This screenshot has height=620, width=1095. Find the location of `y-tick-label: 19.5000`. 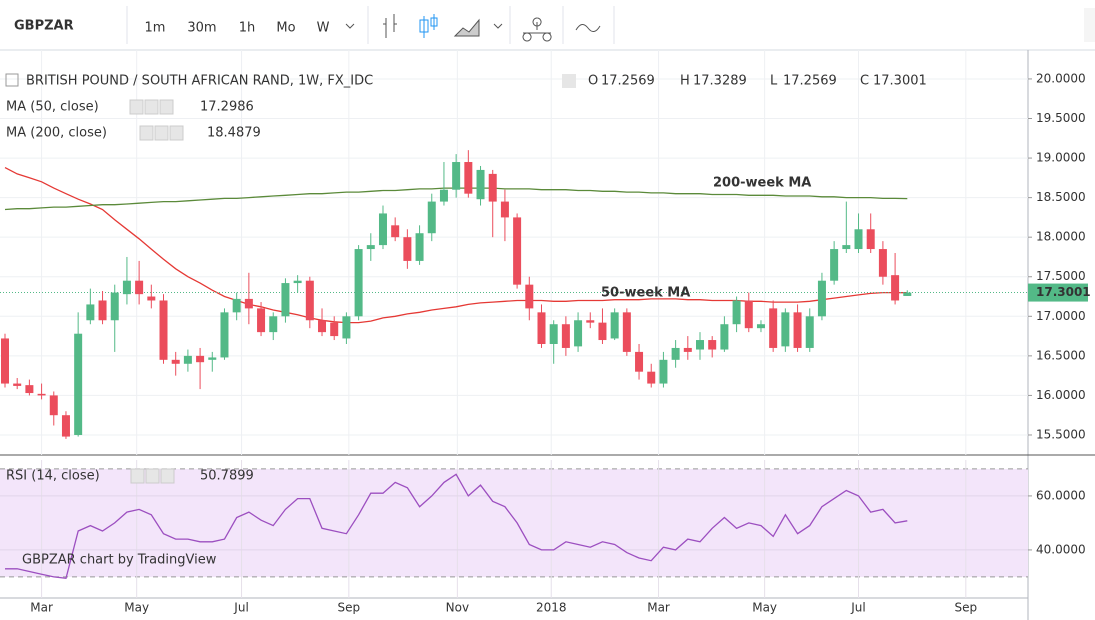

y-tick-label: 19.5000 is located at coordinates (1061, 118).